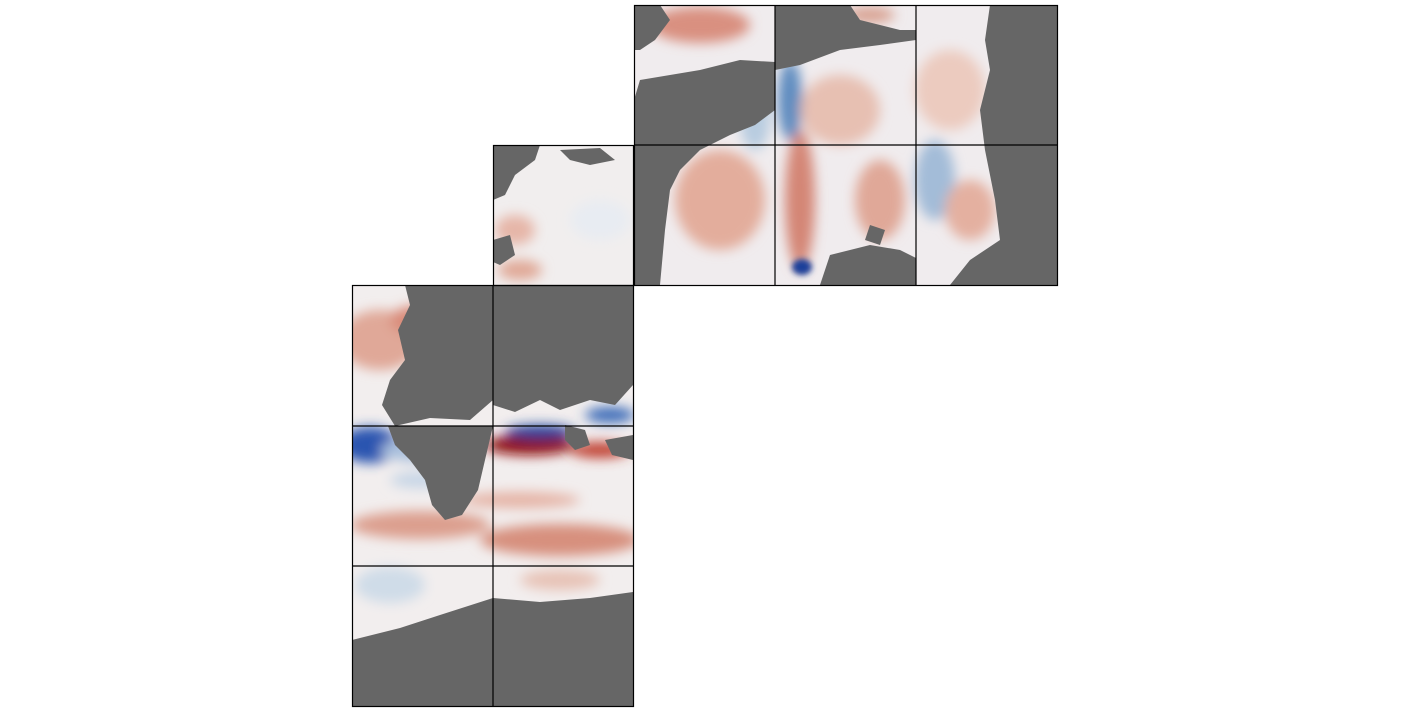 The image size is (1405, 716). I want to click on tile-block-southwest, so click(492, 495).